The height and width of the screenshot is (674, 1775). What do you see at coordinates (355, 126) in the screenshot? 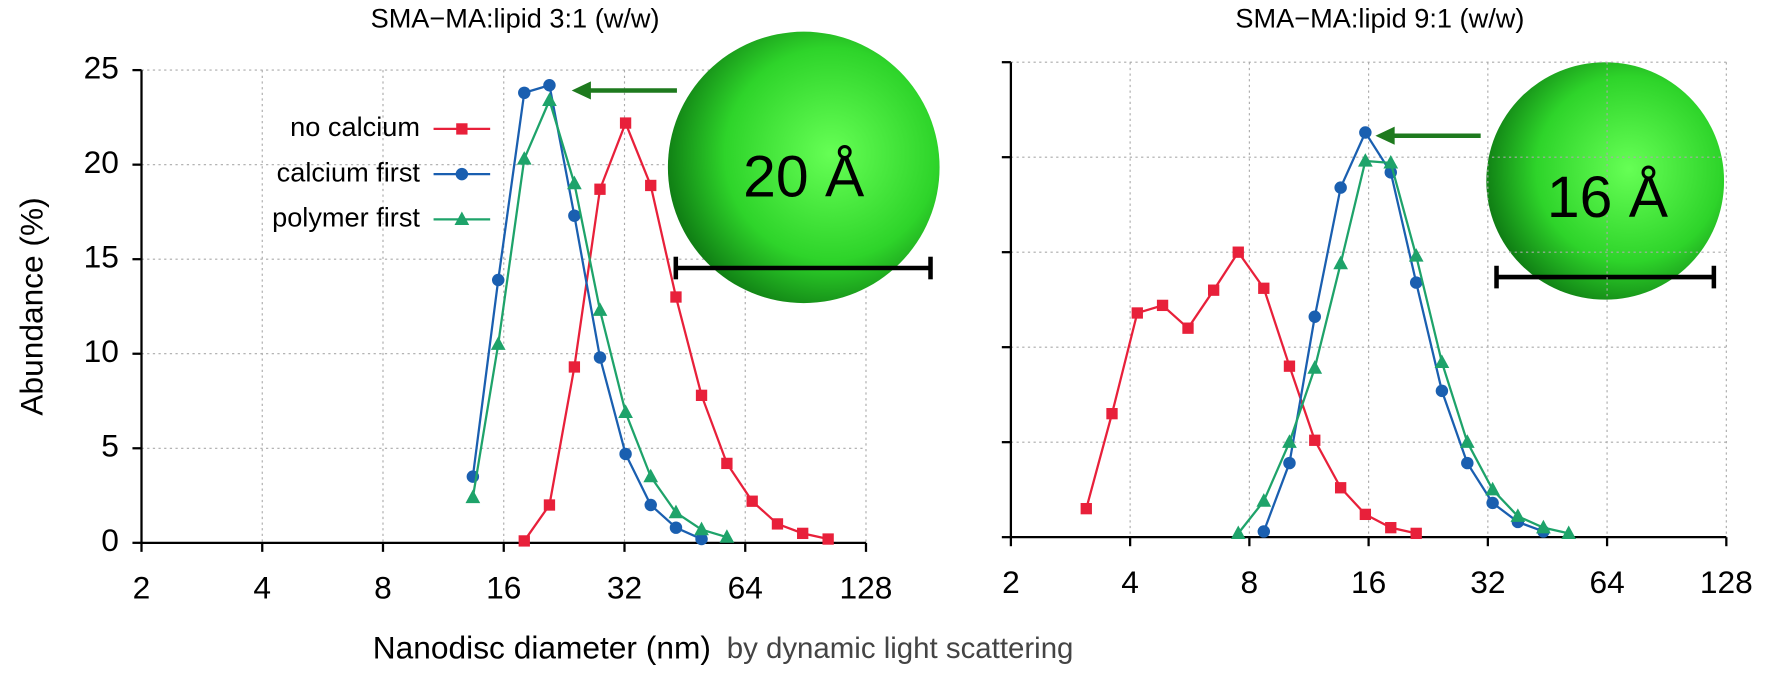
I see `legend-label: no calcium` at bounding box center [355, 126].